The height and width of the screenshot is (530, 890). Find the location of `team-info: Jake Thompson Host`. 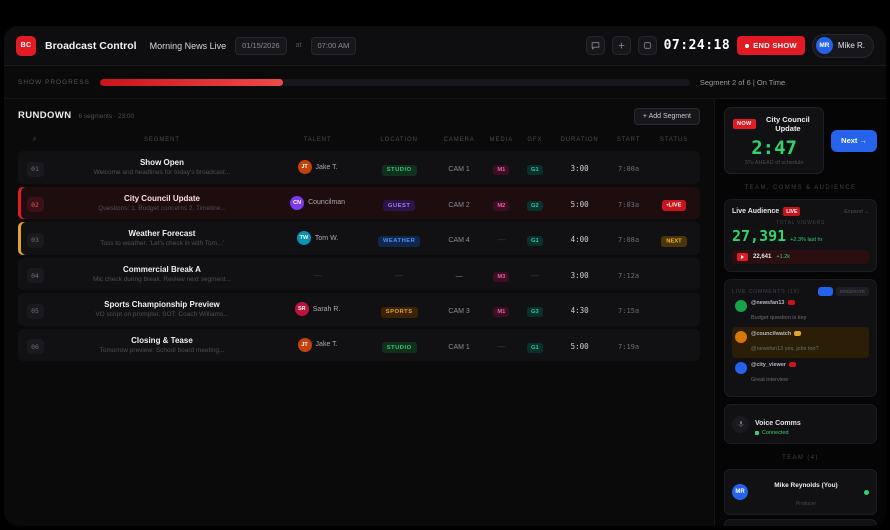

team-info: Jake Thompson Host is located at coordinates (806, 525).